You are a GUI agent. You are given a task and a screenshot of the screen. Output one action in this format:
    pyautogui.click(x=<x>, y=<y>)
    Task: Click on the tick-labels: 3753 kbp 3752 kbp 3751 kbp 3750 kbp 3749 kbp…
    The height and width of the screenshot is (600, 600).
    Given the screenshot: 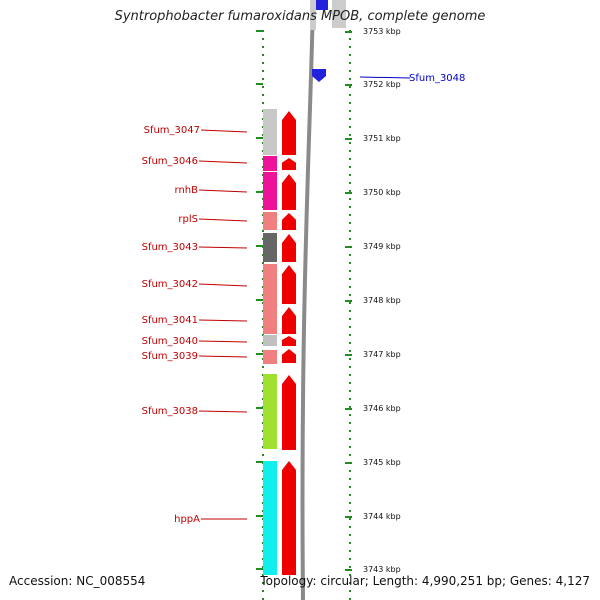 What is the action you would take?
    pyautogui.click(x=382, y=300)
    